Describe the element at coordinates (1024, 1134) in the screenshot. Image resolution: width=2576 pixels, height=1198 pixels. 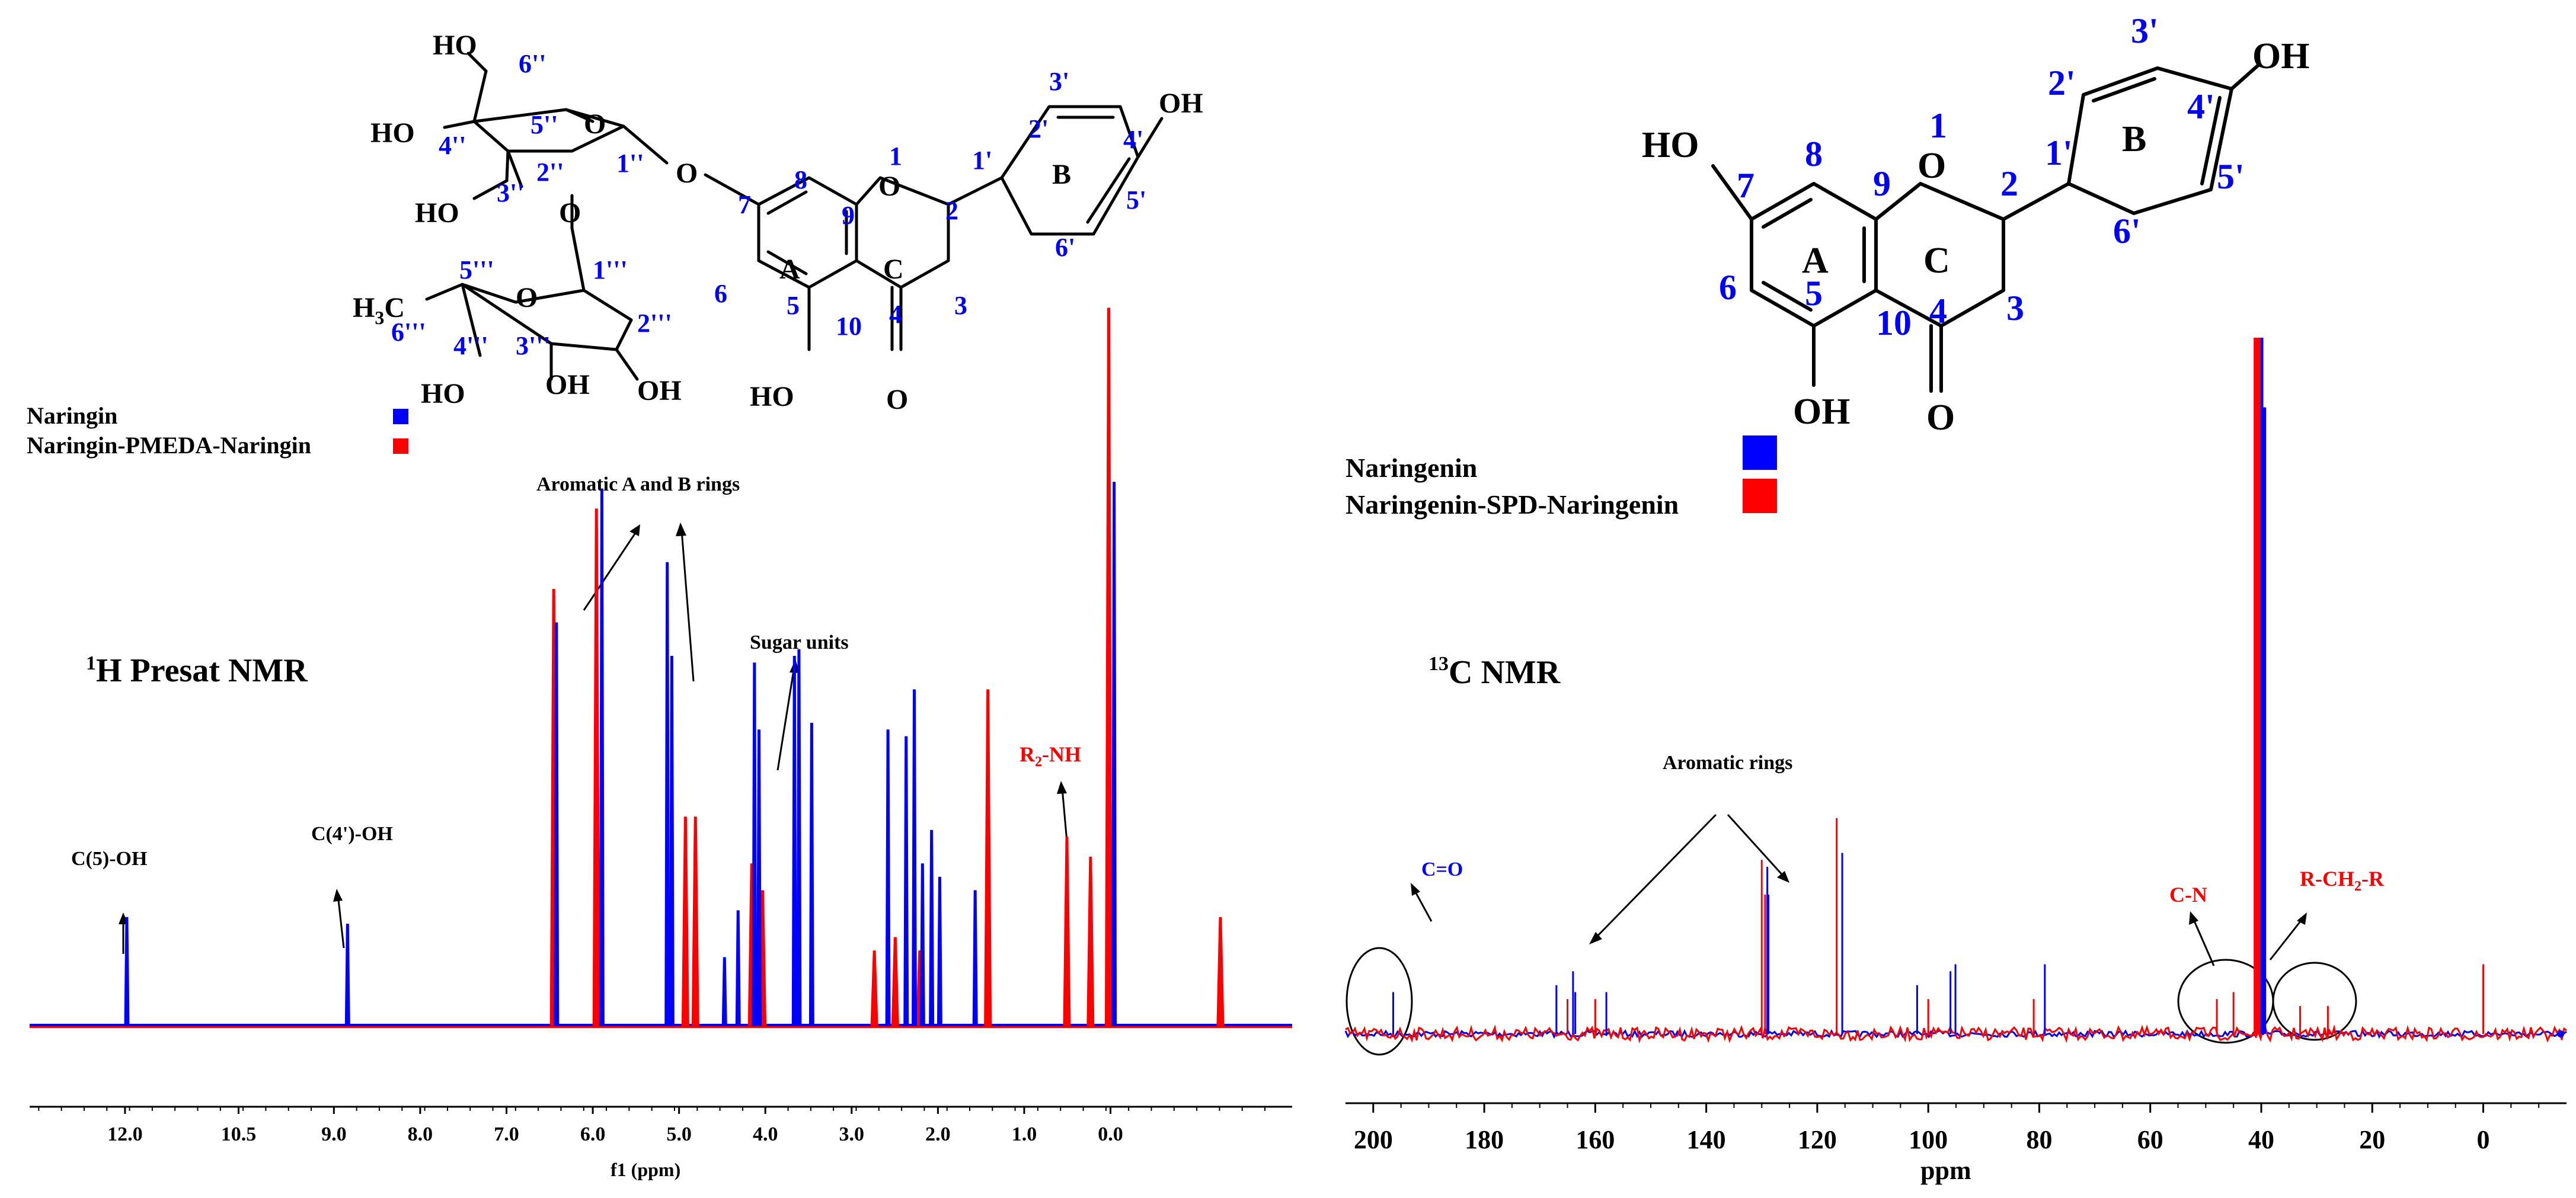
I see `x-tick-label: 1.0` at that location.